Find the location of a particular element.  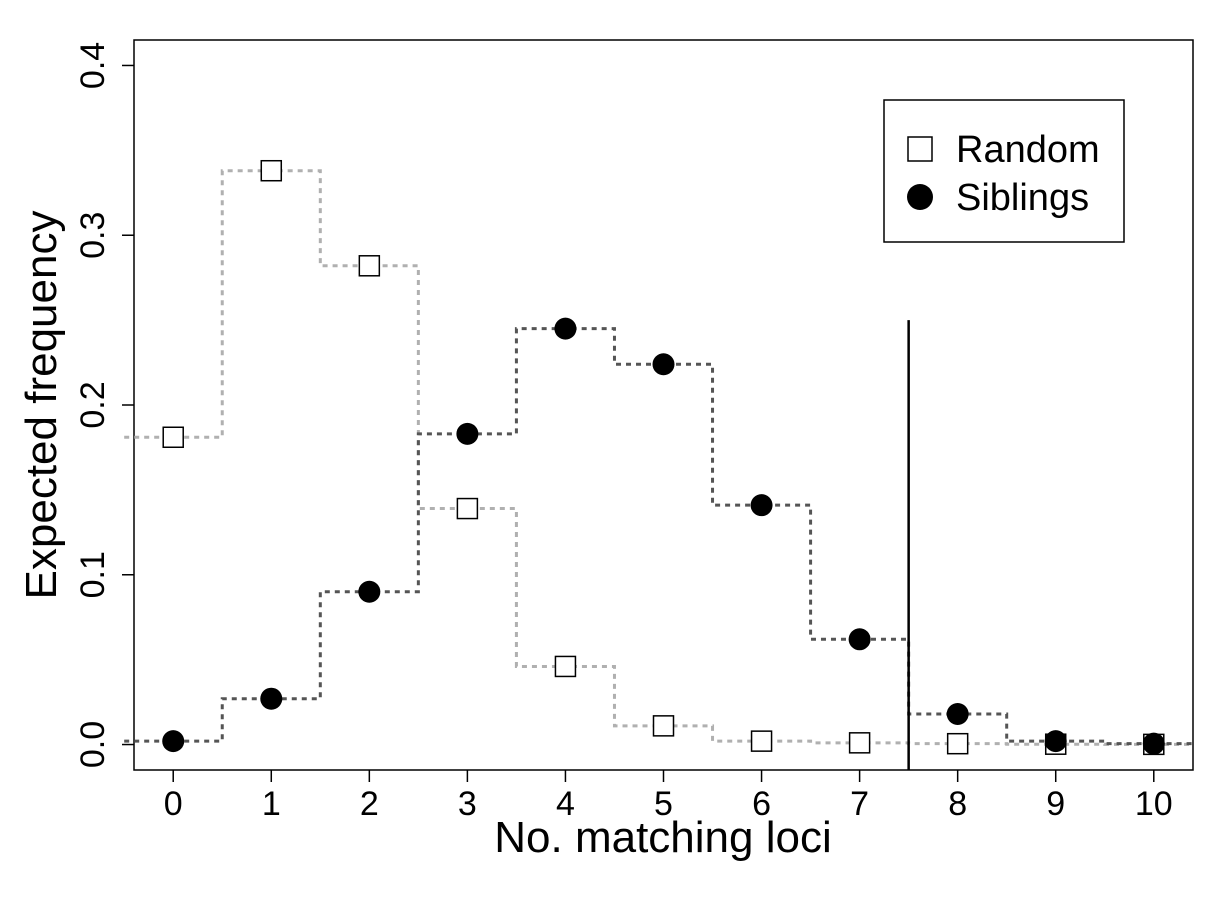

legend-box is located at coordinates (1004, 171).